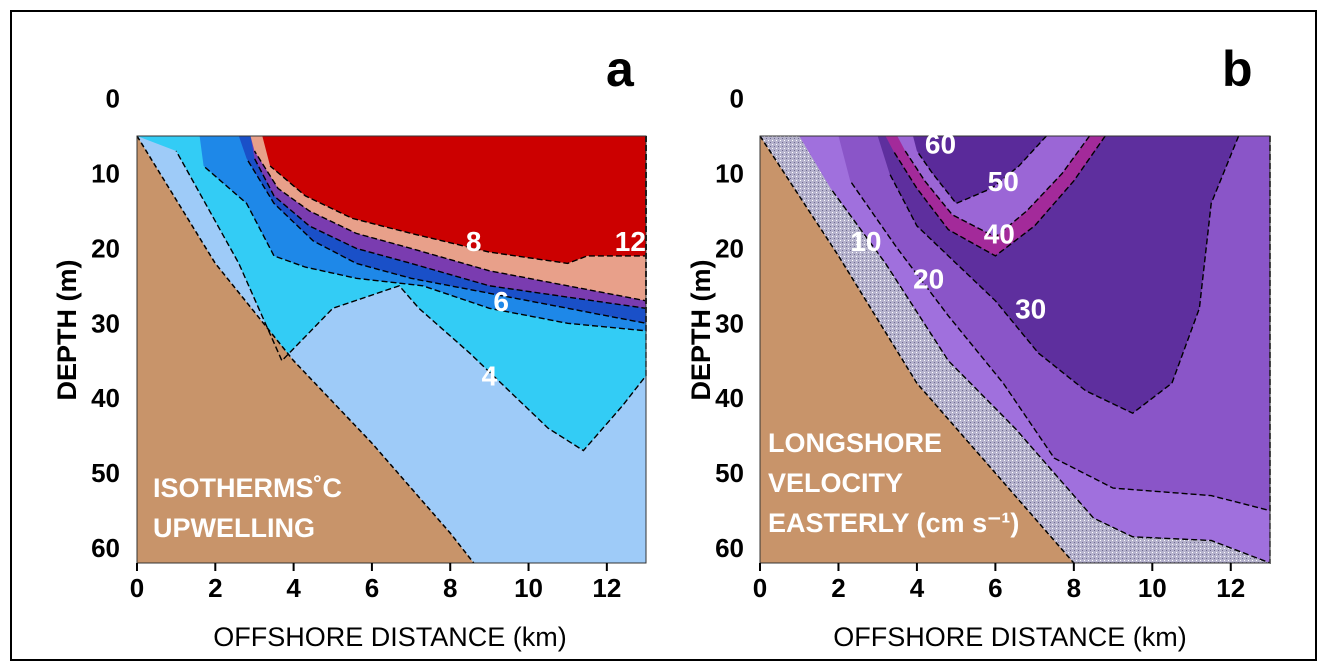 This screenshot has width=1327, height=671. Describe the element at coordinates (729, 173) in the screenshot. I see `panel-b-y-tick-label: 10` at that location.